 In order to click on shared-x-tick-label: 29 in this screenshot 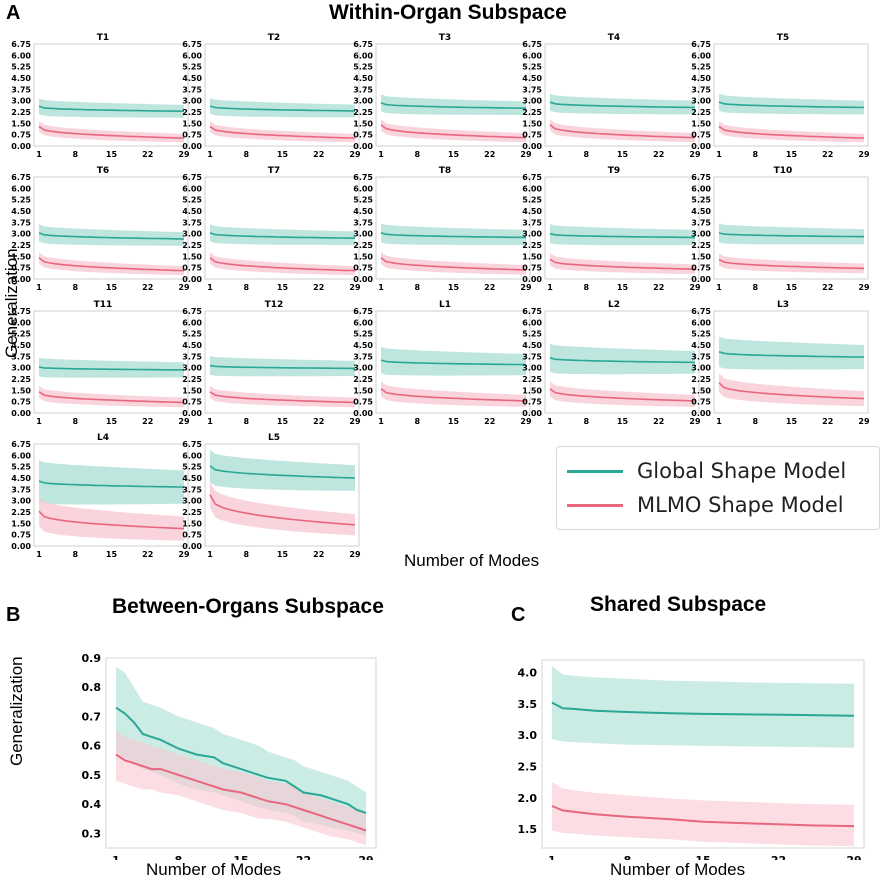, I will do `click(853, 857)`.